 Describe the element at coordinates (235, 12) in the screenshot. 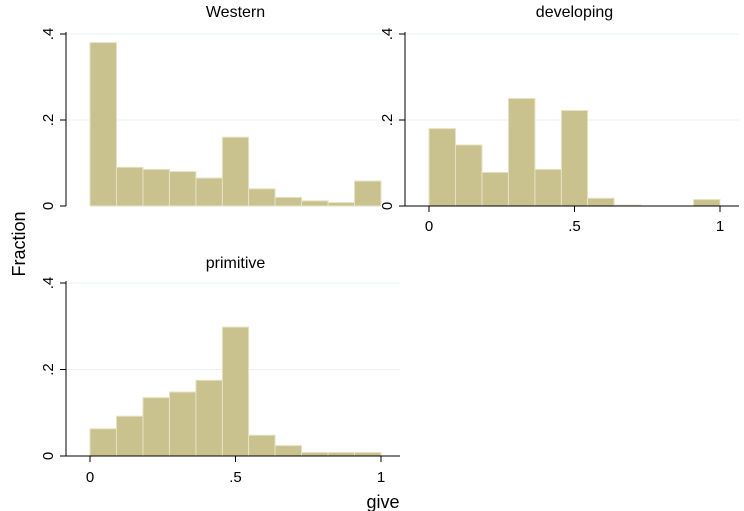

I see `panel-title: Western` at that location.